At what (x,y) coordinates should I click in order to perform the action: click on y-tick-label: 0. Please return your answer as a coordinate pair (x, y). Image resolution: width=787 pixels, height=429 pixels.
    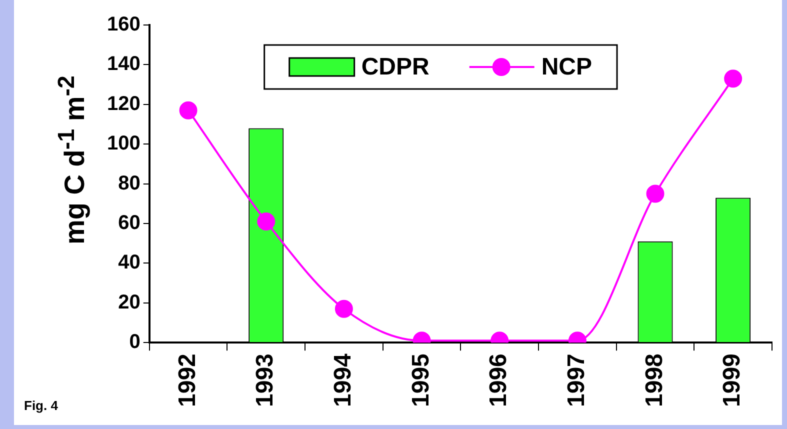
    Looking at the image, I should click on (134, 342).